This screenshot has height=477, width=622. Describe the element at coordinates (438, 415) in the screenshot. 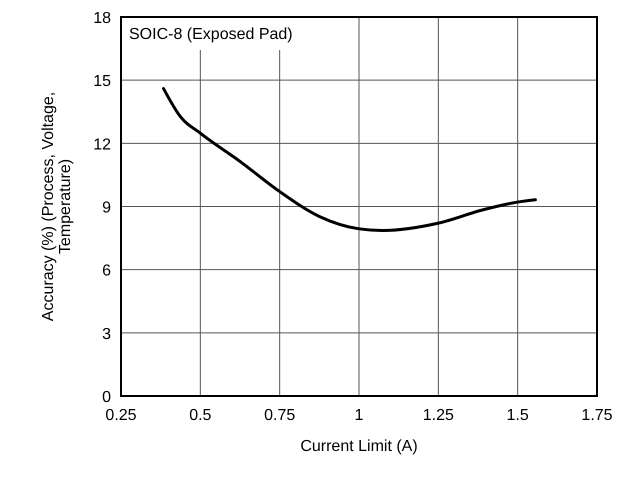

I see `x-tick-label: 1.25` at that location.